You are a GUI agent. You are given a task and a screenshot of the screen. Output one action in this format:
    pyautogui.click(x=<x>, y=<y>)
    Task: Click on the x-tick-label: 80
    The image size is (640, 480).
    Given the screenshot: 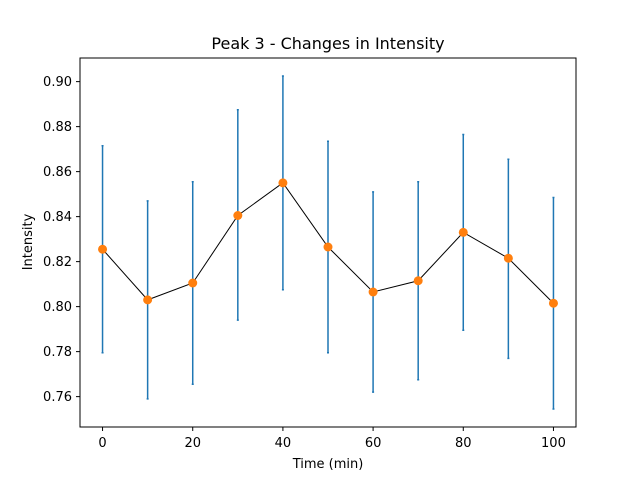 What is the action you would take?
    pyautogui.click(x=463, y=443)
    